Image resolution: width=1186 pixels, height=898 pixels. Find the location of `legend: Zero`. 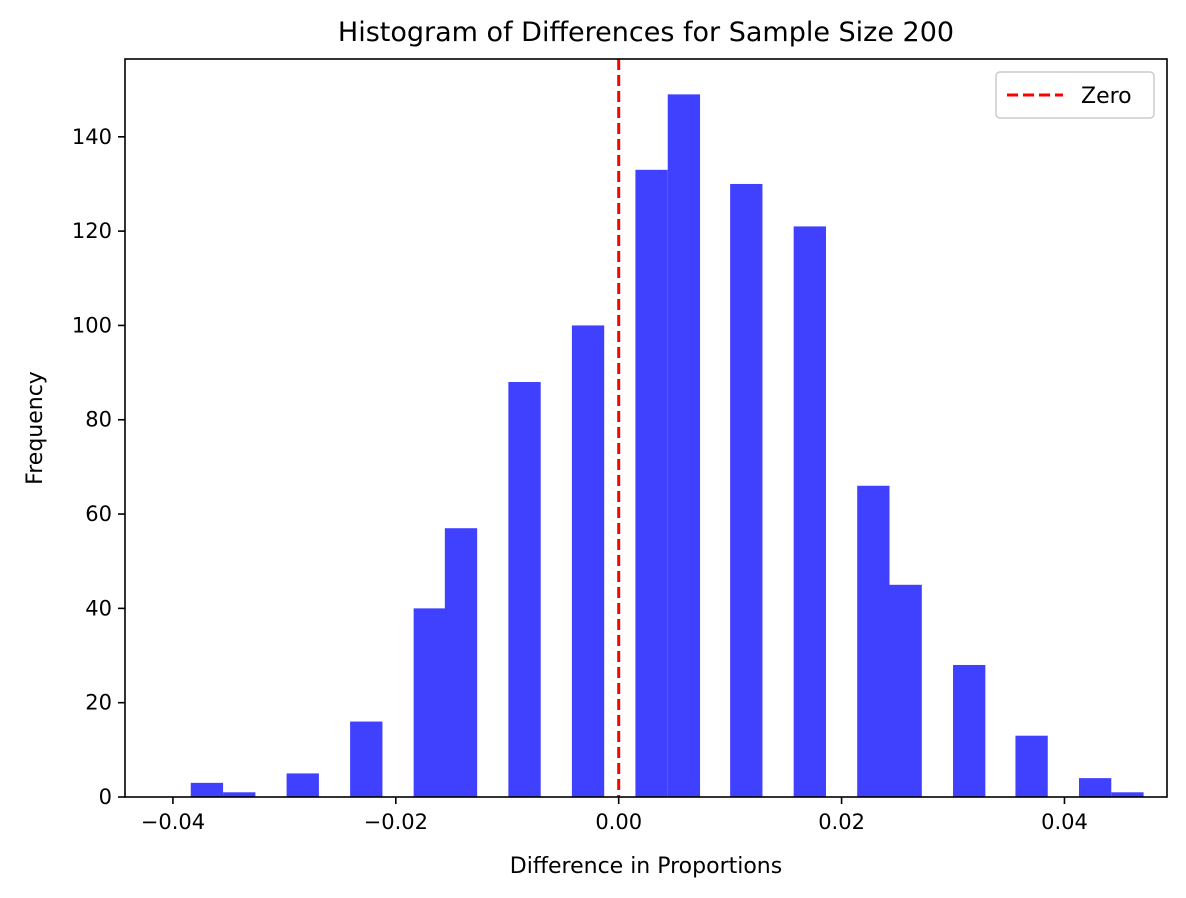

legend: Zero is located at coordinates (1075, 95).